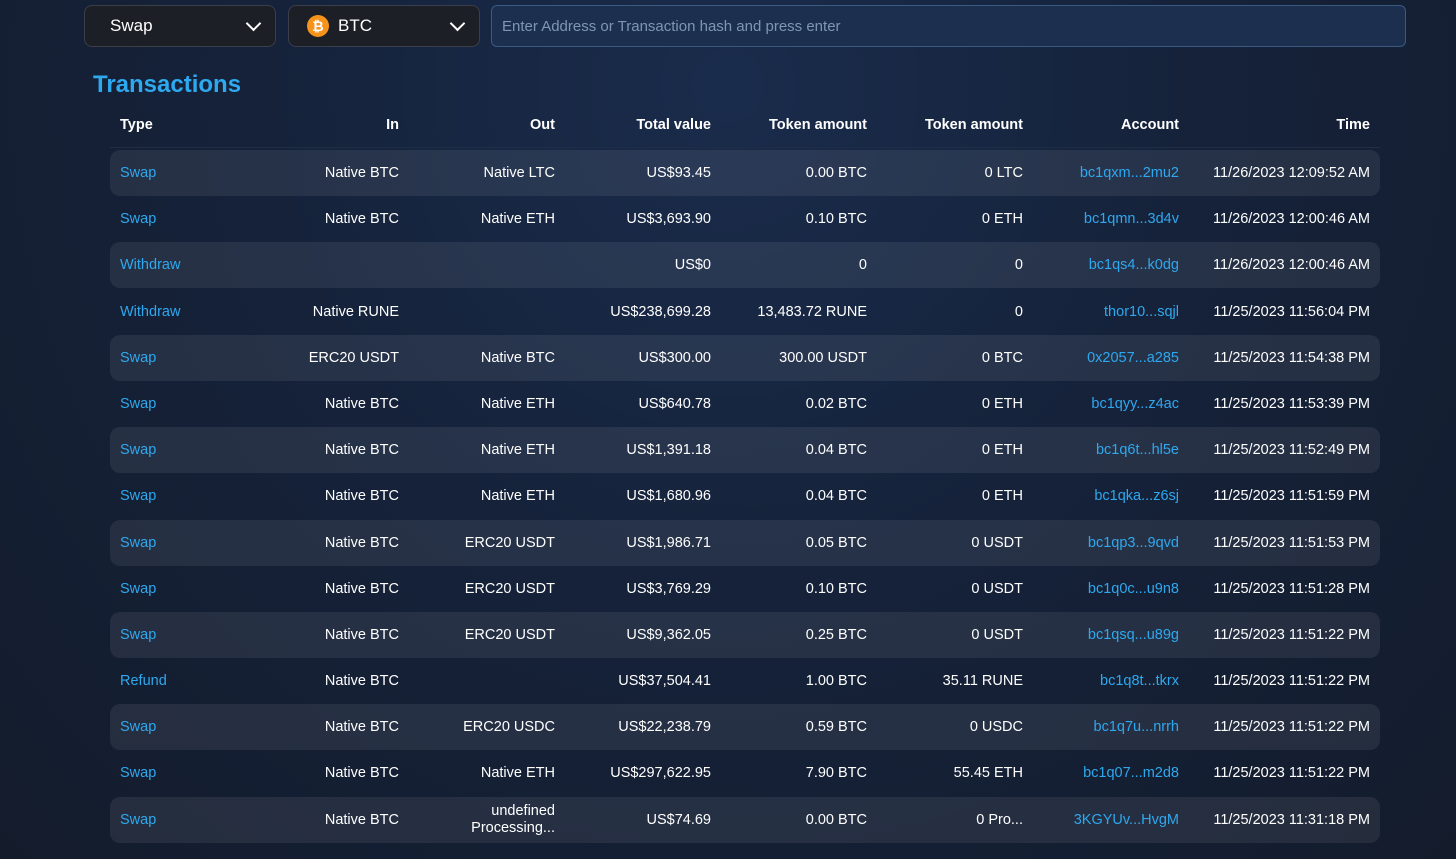 This screenshot has height=859, width=1456. I want to click on account-link: thor10...sqjl, so click(1141, 311).